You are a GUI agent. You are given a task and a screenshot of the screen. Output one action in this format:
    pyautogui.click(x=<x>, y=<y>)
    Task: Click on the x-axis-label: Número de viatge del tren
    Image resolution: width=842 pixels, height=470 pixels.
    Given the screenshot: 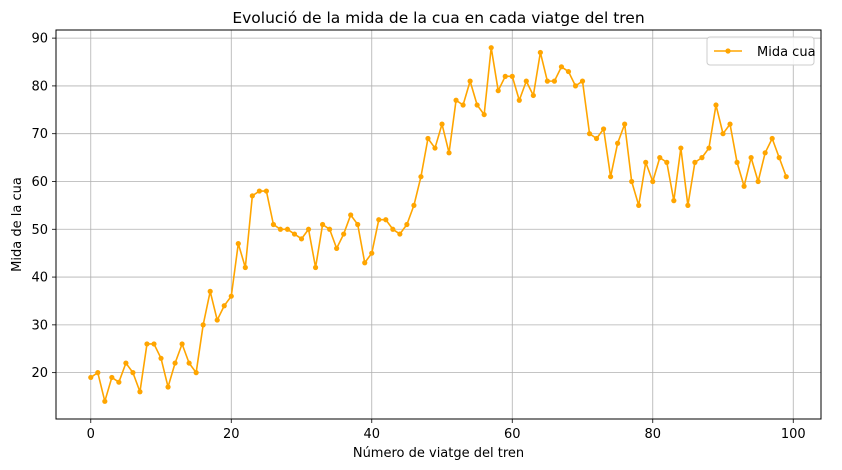 What is the action you would take?
    pyautogui.click(x=438, y=453)
    